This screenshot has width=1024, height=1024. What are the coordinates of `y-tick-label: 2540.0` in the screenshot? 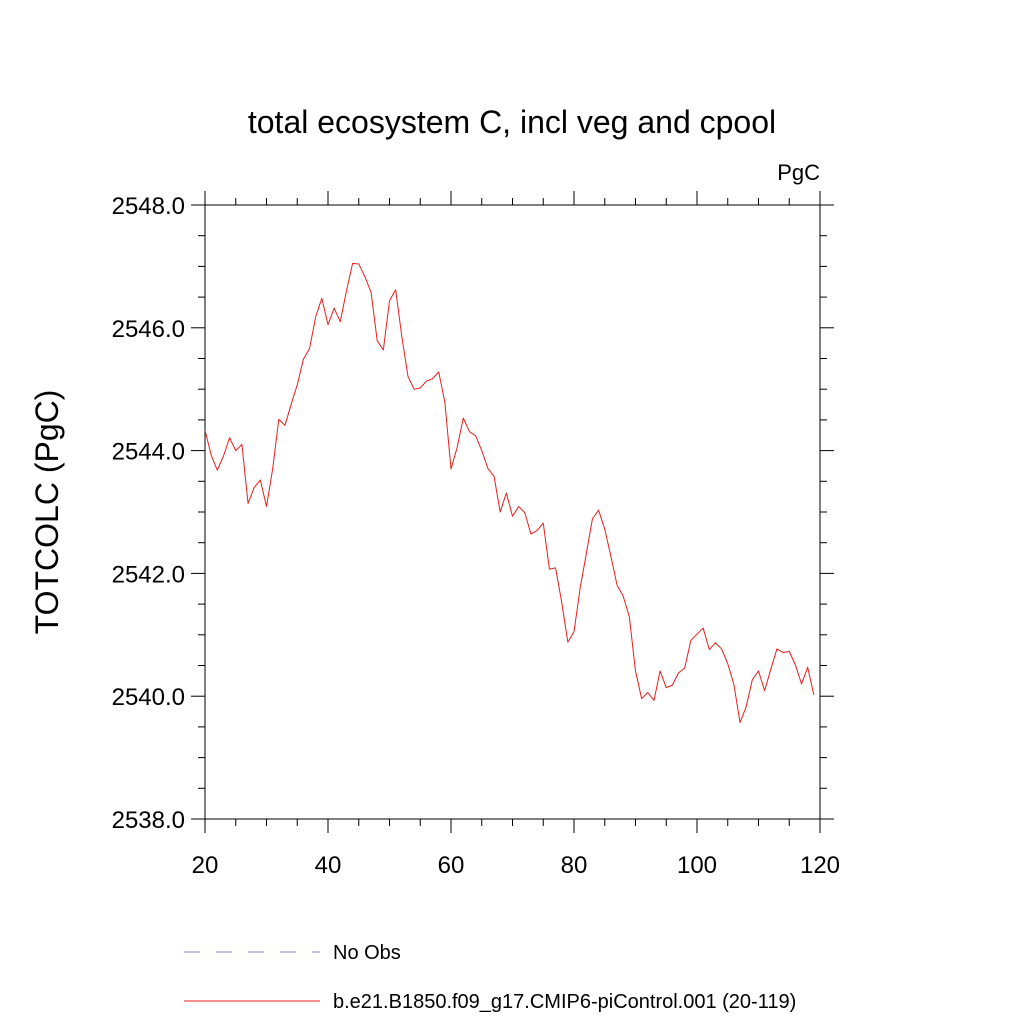 It's located at (148, 697).